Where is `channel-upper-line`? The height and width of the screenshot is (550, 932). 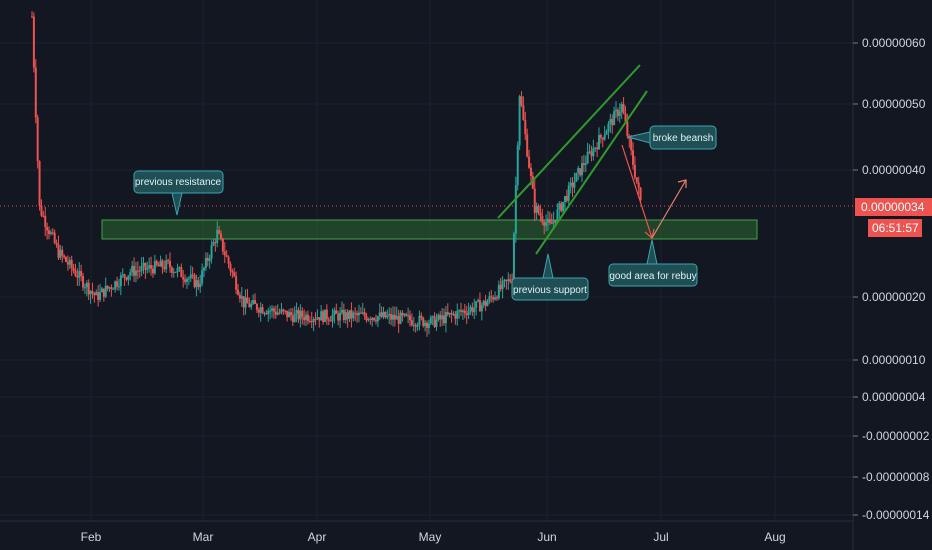 channel-upper-line is located at coordinates (569, 141).